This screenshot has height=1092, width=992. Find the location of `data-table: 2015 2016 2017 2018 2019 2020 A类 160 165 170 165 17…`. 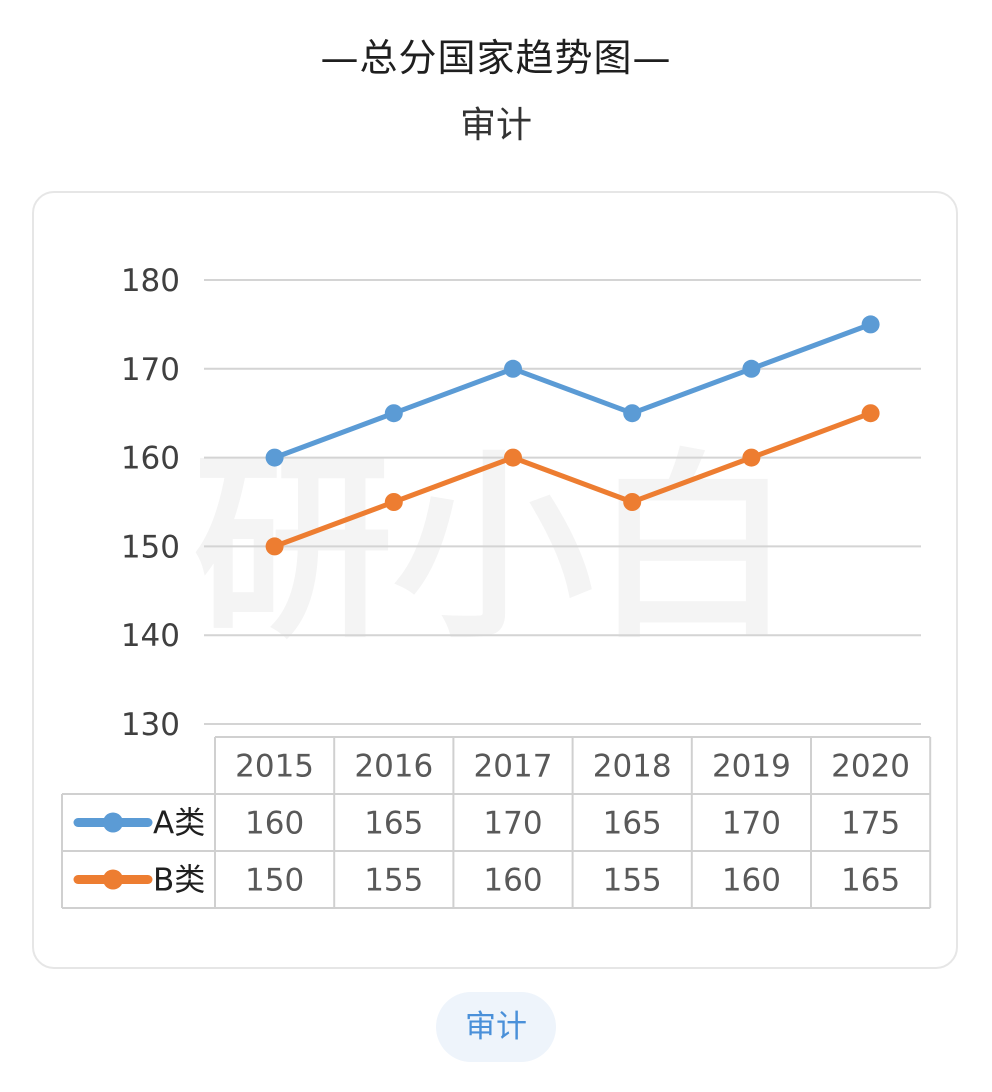

data-table: 2015 2016 2017 2018 2019 2020 A类 160 165 170 165 17… is located at coordinates (496, 822).